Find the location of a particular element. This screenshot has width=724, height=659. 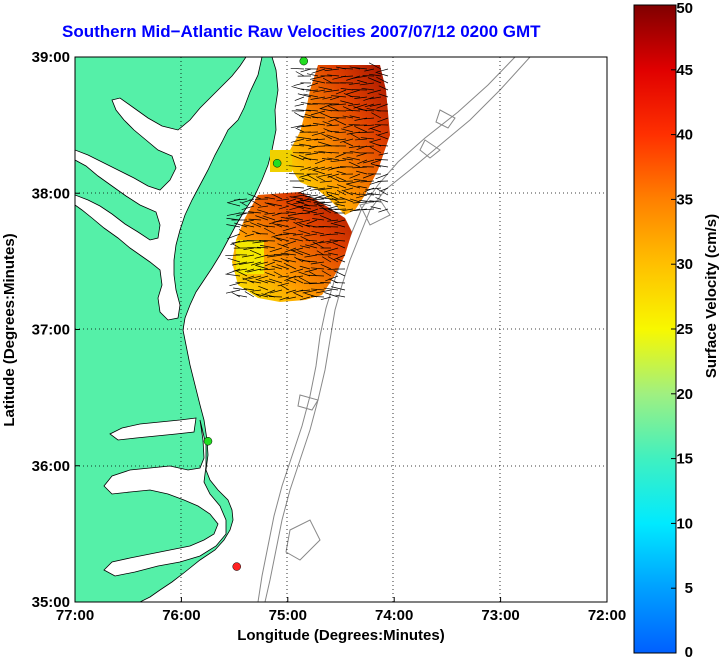

chesapeake-bay is located at coordinates (169, 189).